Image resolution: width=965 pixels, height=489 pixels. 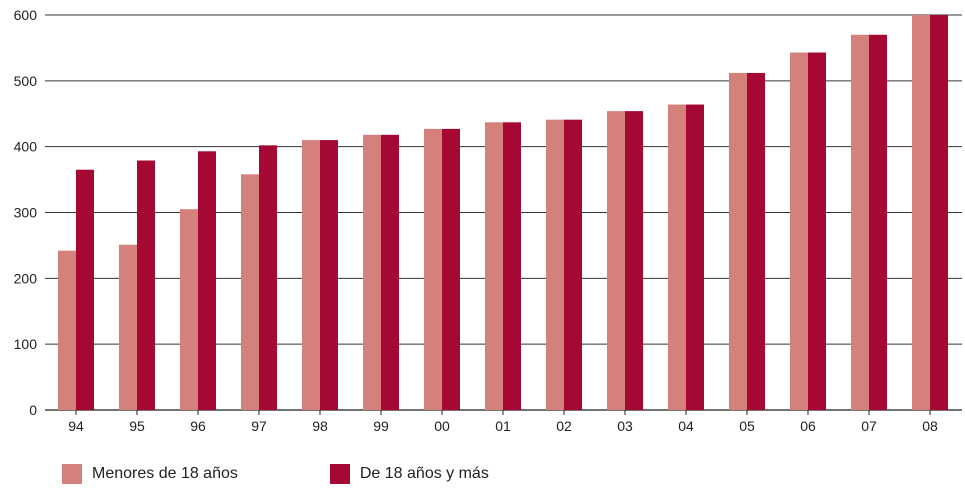 What do you see at coordinates (26, 81) in the screenshot?
I see `y-tick-label: 500` at bounding box center [26, 81].